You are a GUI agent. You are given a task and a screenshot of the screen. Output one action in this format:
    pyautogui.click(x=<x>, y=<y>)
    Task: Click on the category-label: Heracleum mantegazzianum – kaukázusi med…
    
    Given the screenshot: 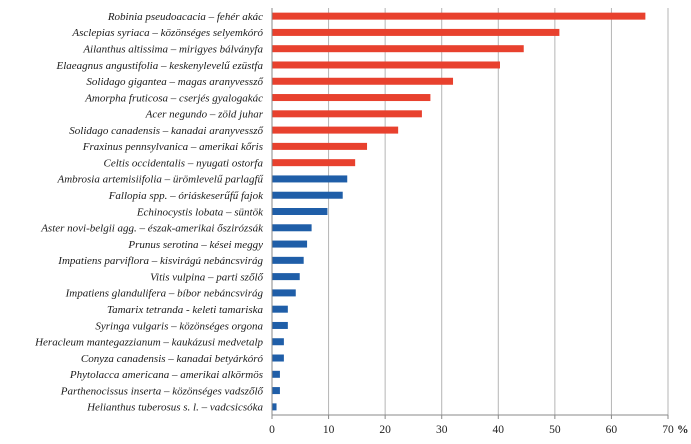 What is the action you would take?
    pyautogui.click(x=148, y=343)
    